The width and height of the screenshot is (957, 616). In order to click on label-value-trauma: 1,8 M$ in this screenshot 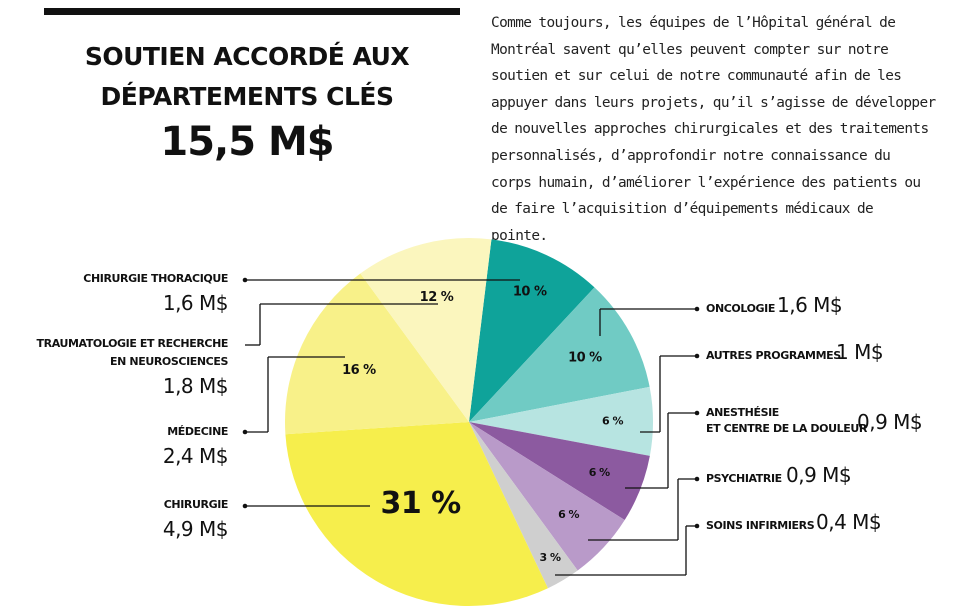, I will do `click(195, 386)`.